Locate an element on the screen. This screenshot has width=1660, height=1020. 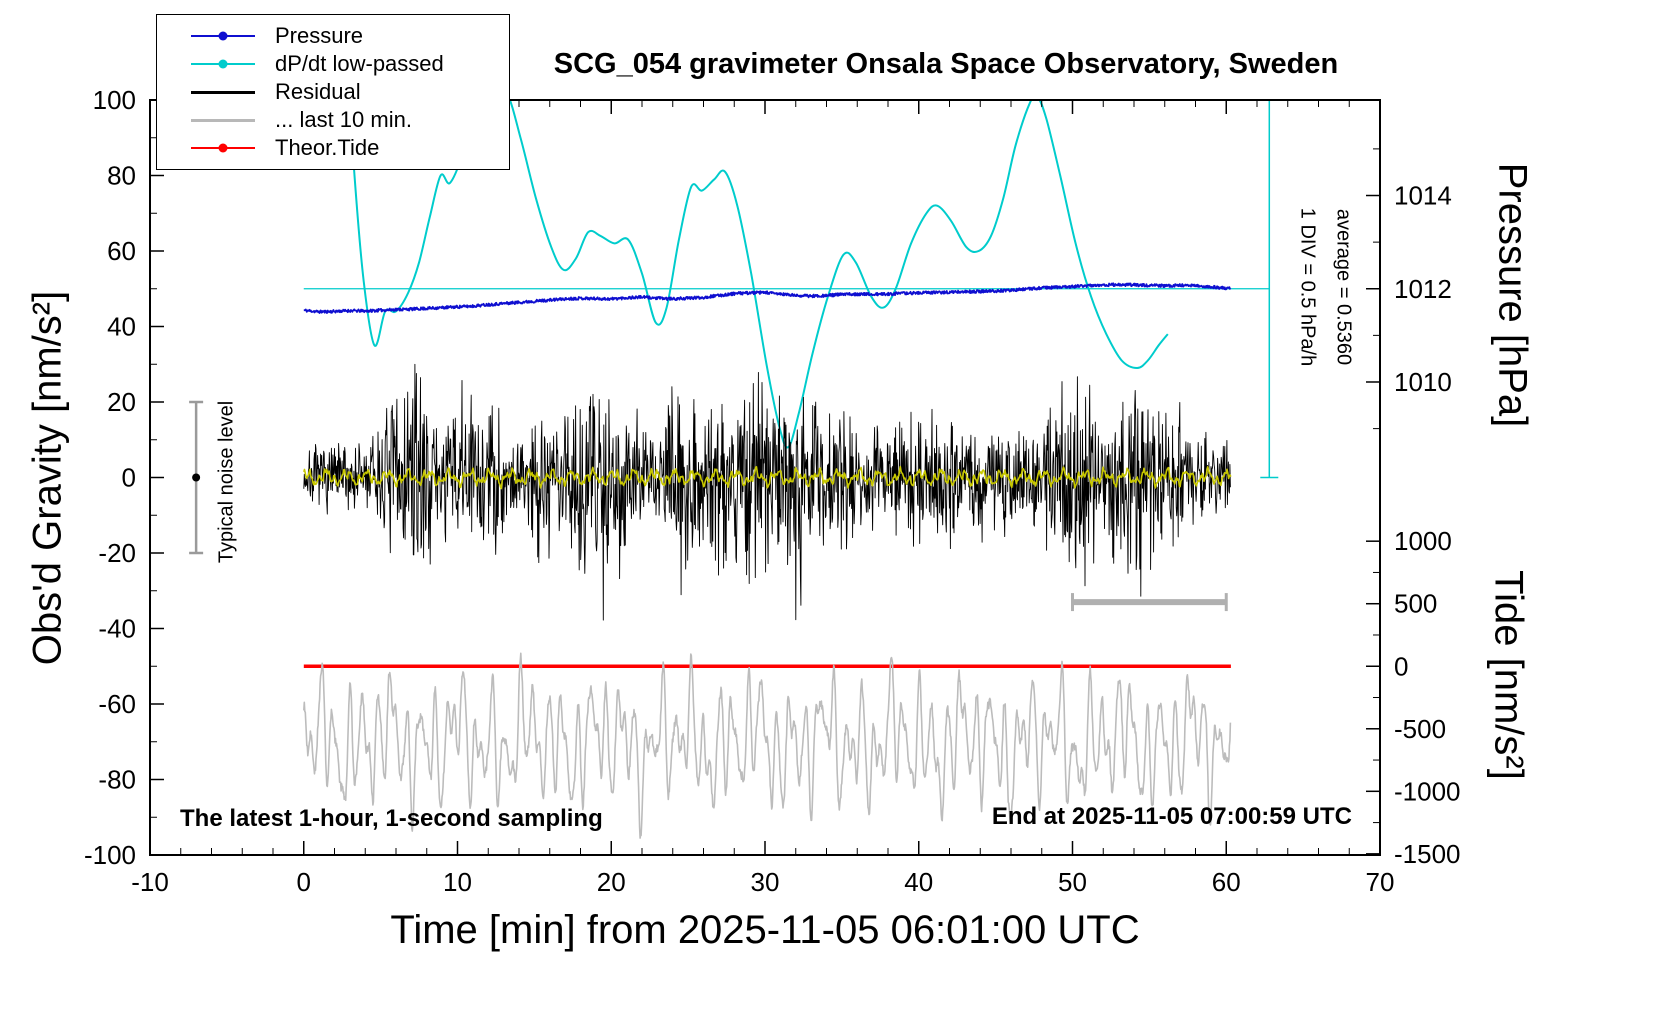
legend-item-pressure: Pressure is located at coordinates (333, 36).